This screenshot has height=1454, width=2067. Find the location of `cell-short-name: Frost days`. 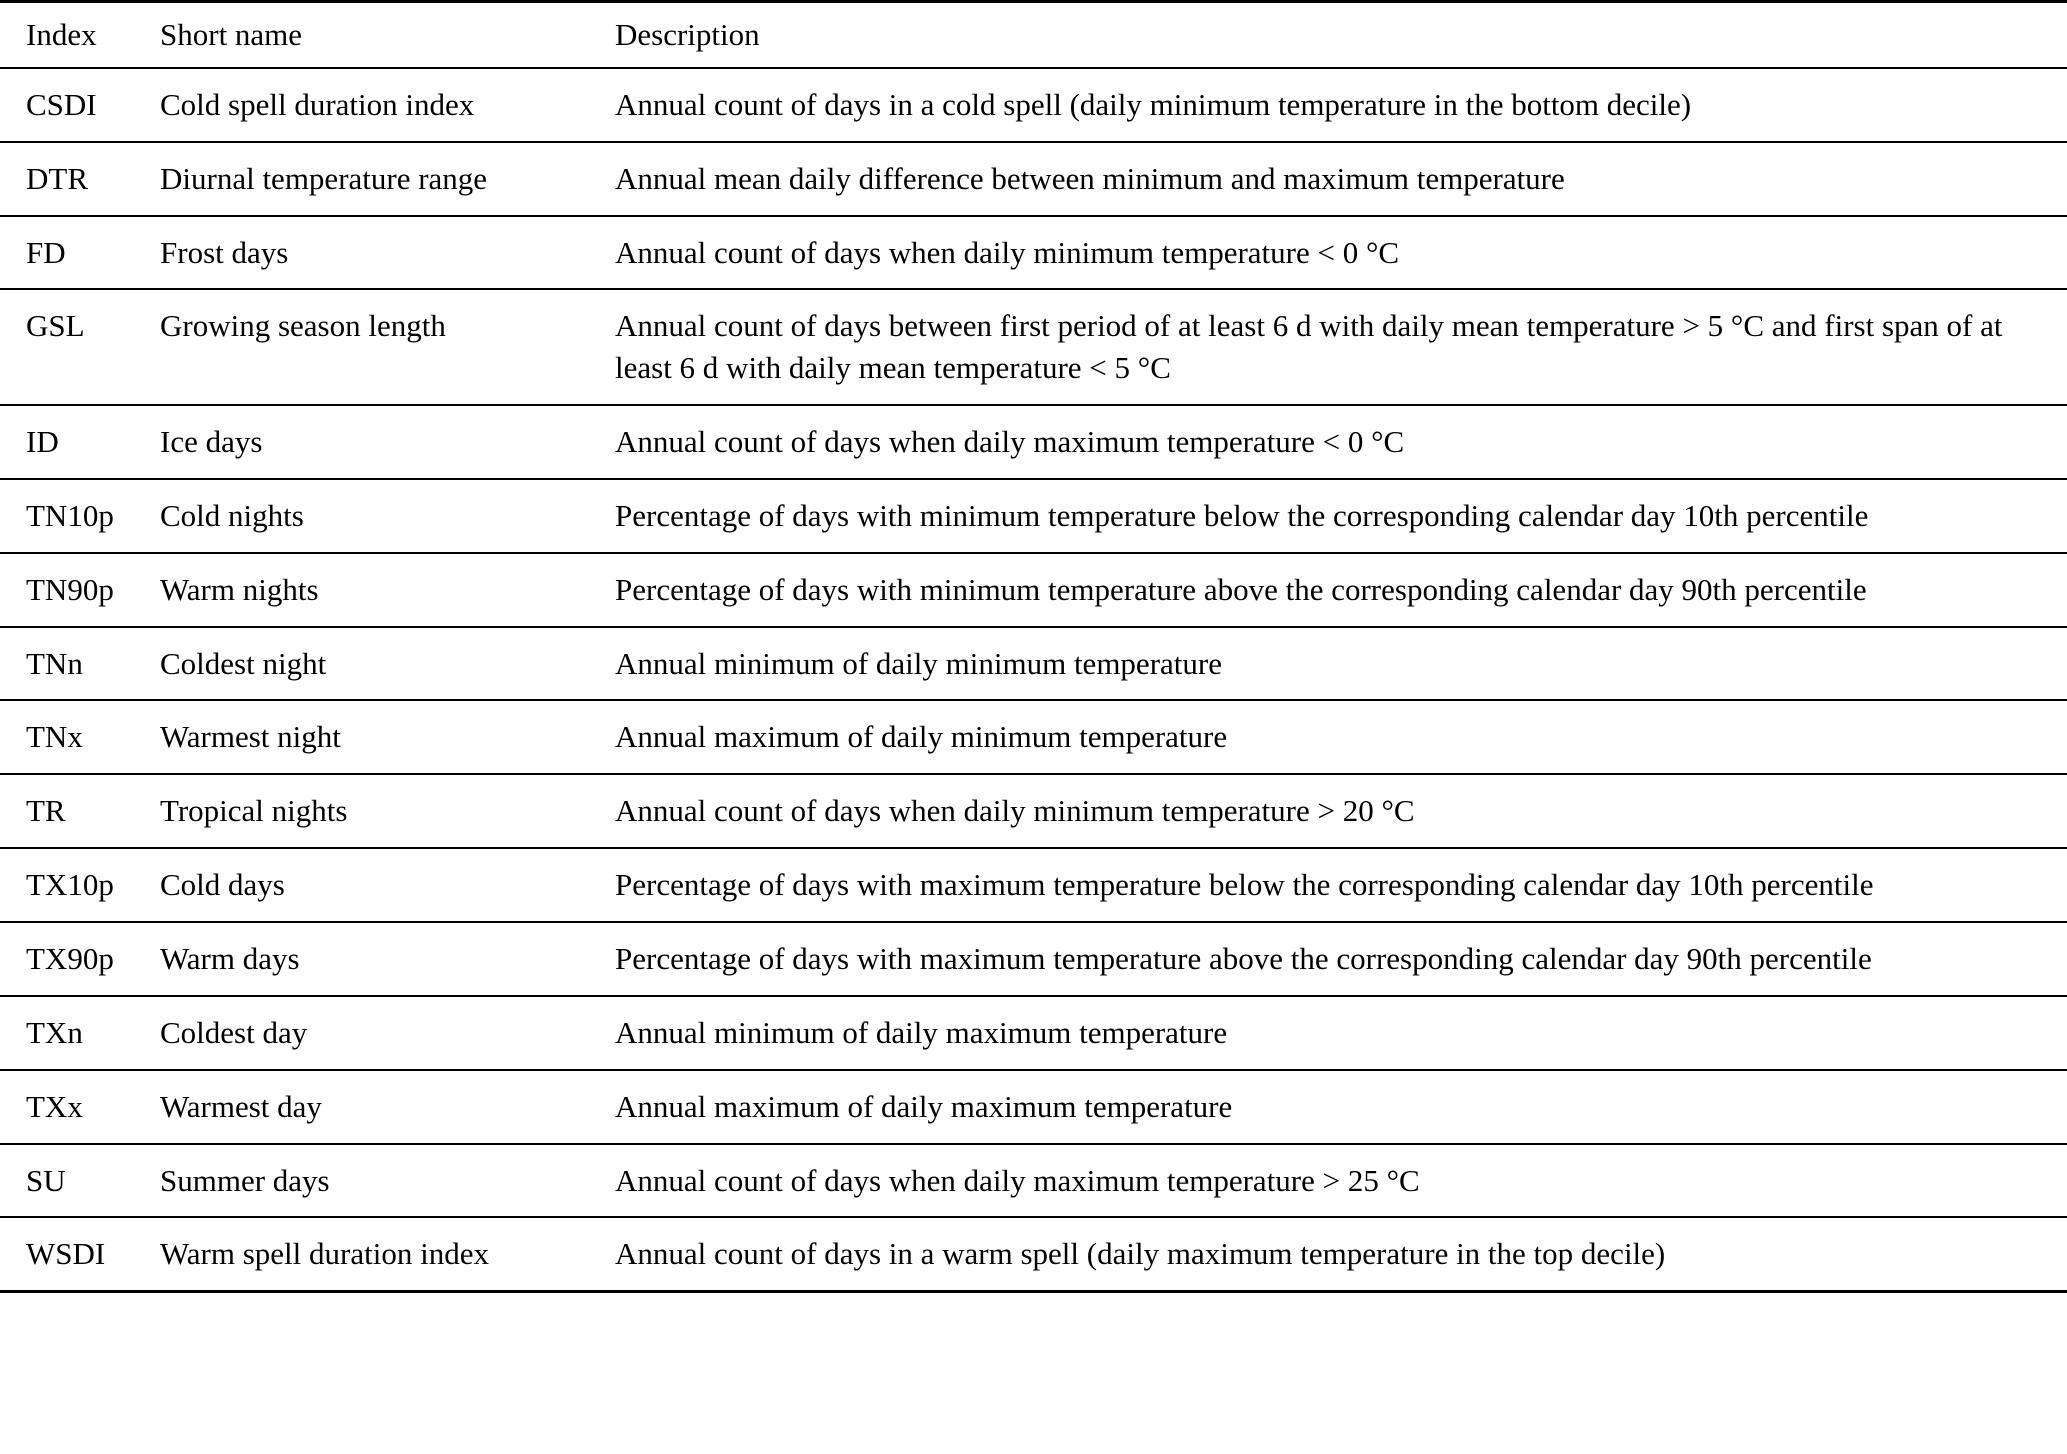

cell-short-name: Frost days is located at coordinates (387, 253).